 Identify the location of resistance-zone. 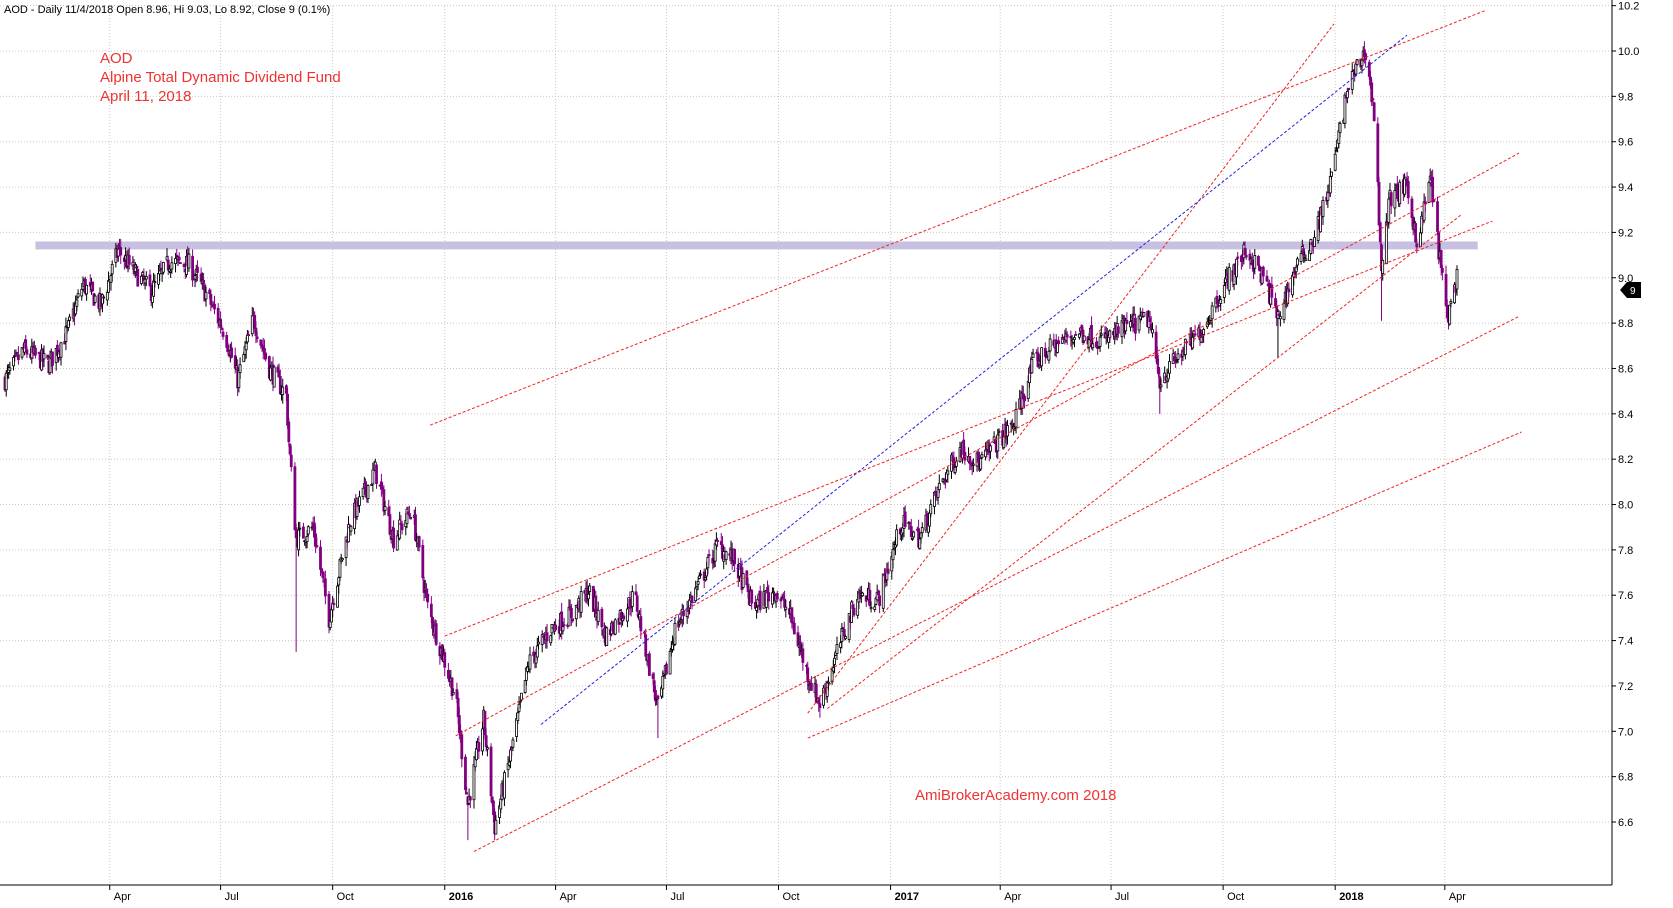
(756, 245).